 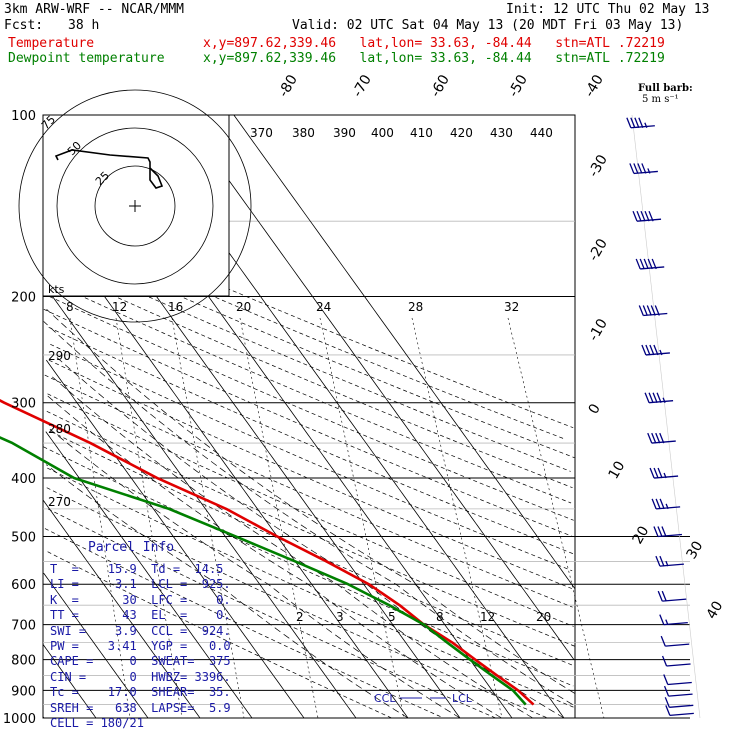 What do you see at coordinates (300, 617) in the screenshot?
I see `mixing-label-lower-2: 2` at bounding box center [300, 617].